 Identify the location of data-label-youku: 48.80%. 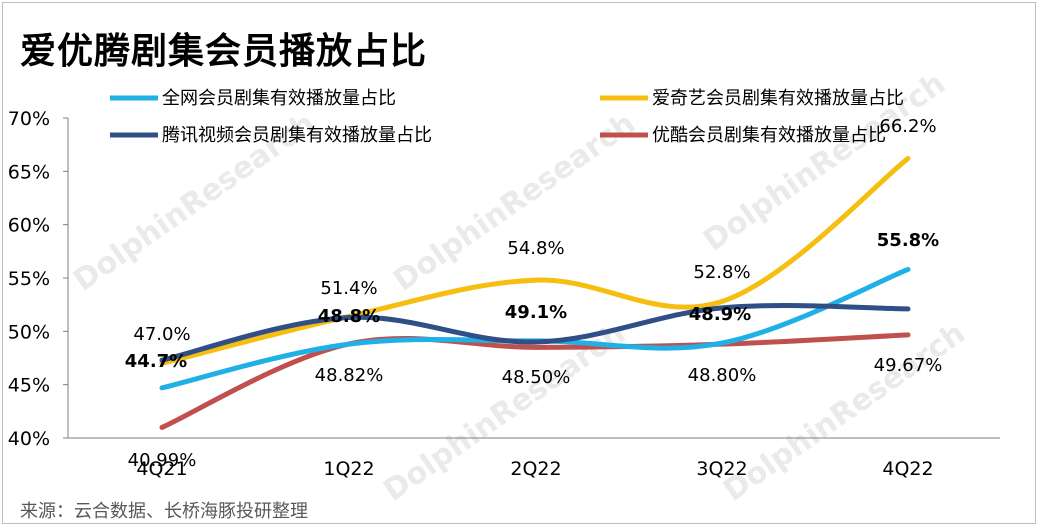
(722, 375).